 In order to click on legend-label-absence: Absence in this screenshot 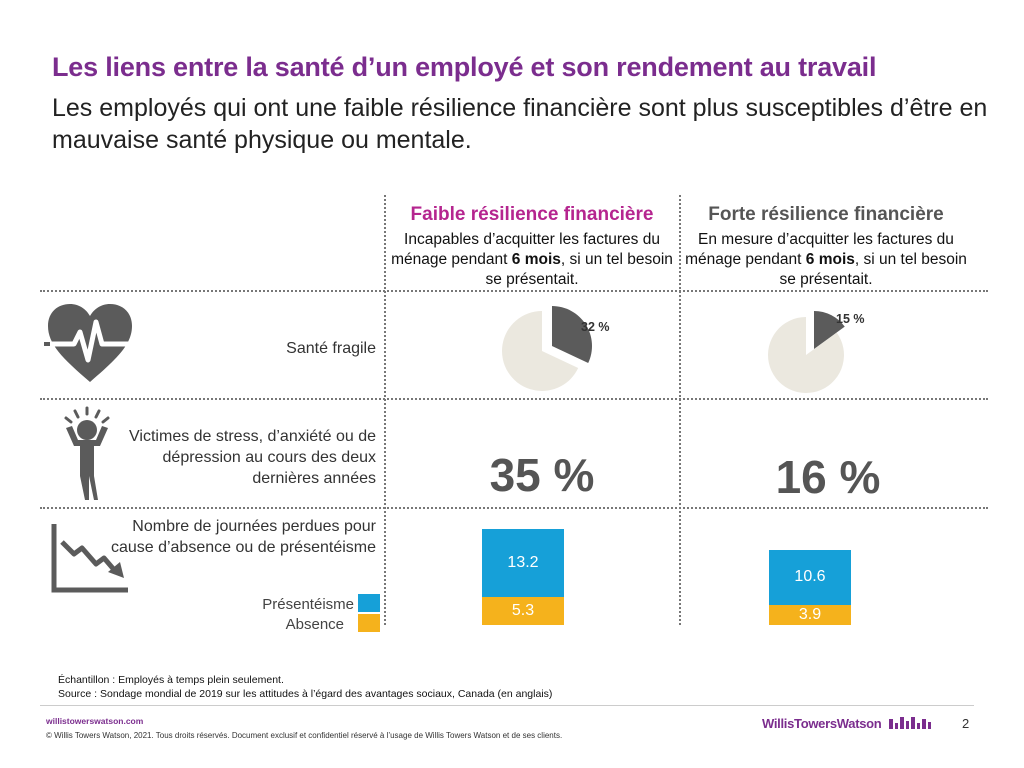, I will do `click(314, 624)`.